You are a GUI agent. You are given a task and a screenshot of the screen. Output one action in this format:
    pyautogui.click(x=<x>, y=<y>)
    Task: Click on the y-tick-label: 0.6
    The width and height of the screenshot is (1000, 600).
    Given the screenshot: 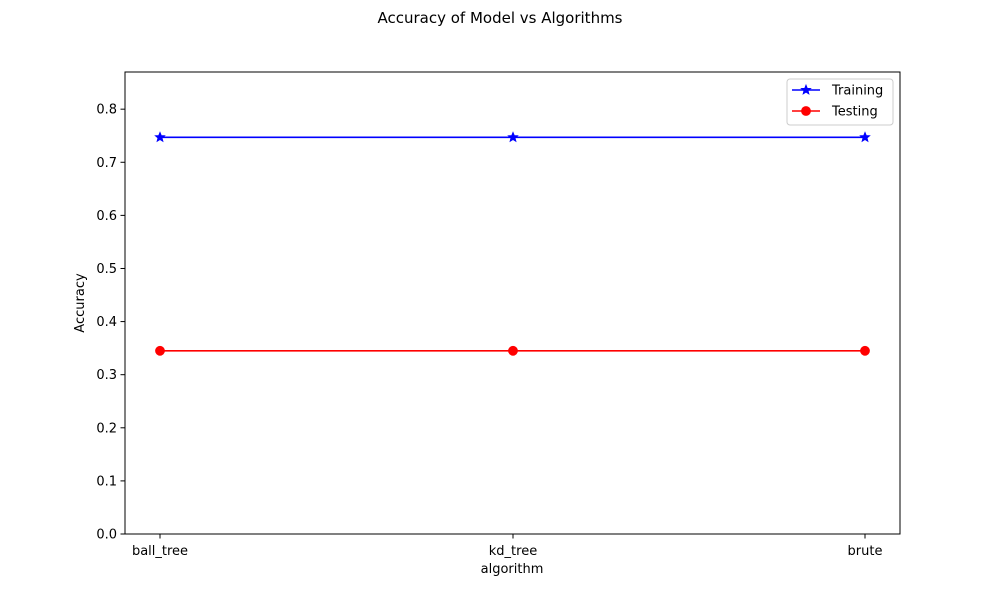 What is the action you would take?
    pyautogui.click(x=106, y=216)
    